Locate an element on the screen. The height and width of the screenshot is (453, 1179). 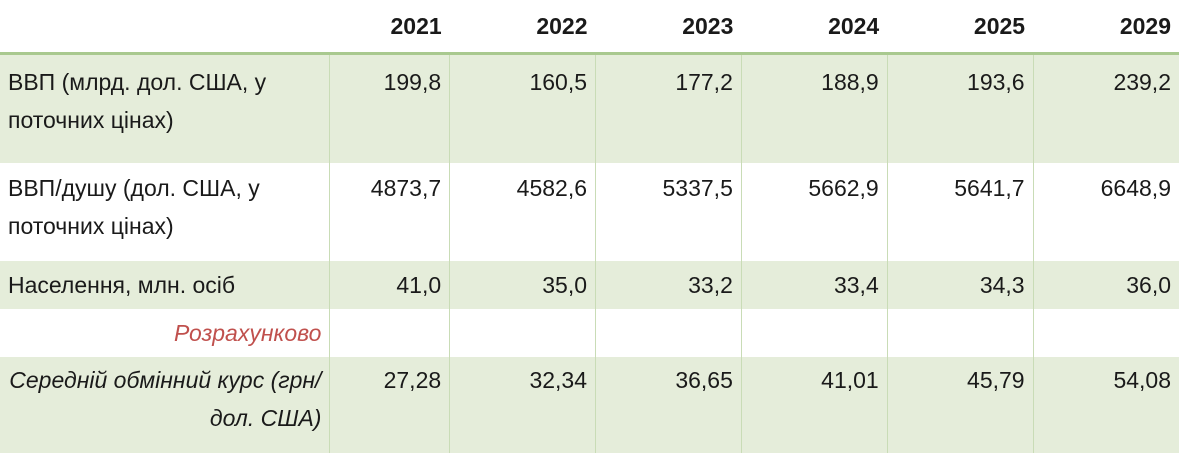
header-year: 2025 is located at coordinates (960, 27).